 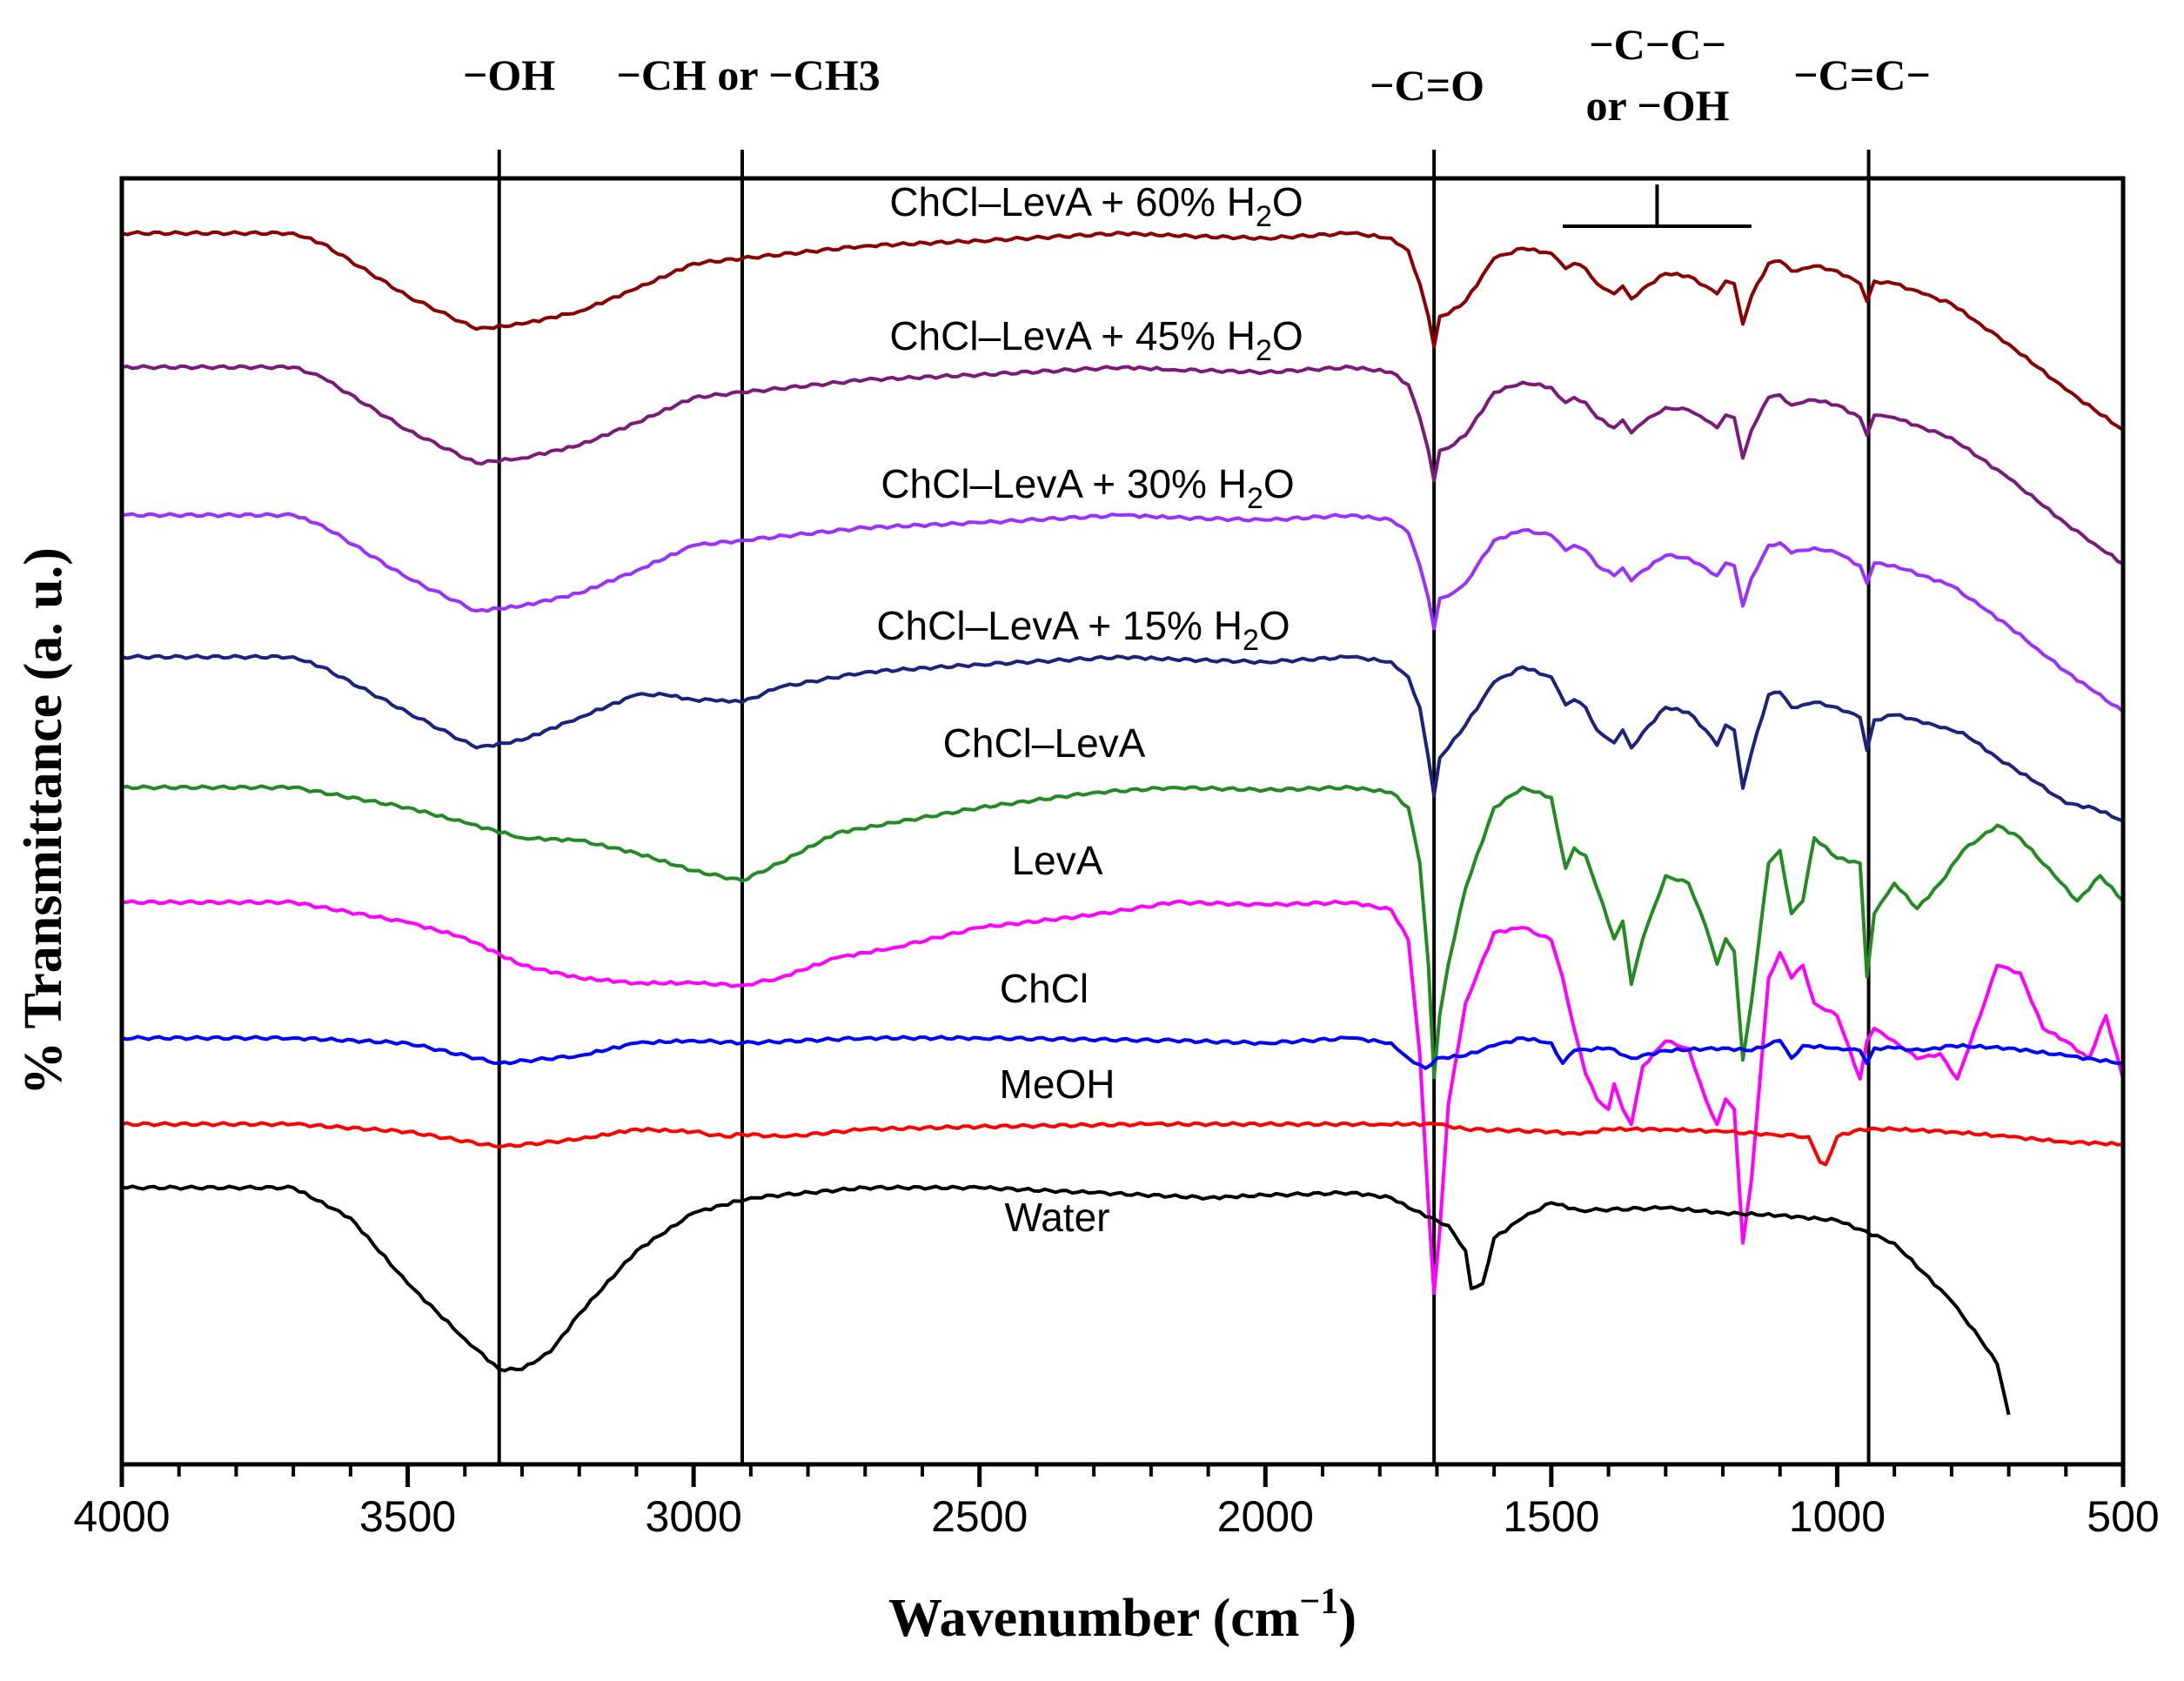 I want to click on series-line-chcl-leva-15-h2o, so click(x=1122, y=738).